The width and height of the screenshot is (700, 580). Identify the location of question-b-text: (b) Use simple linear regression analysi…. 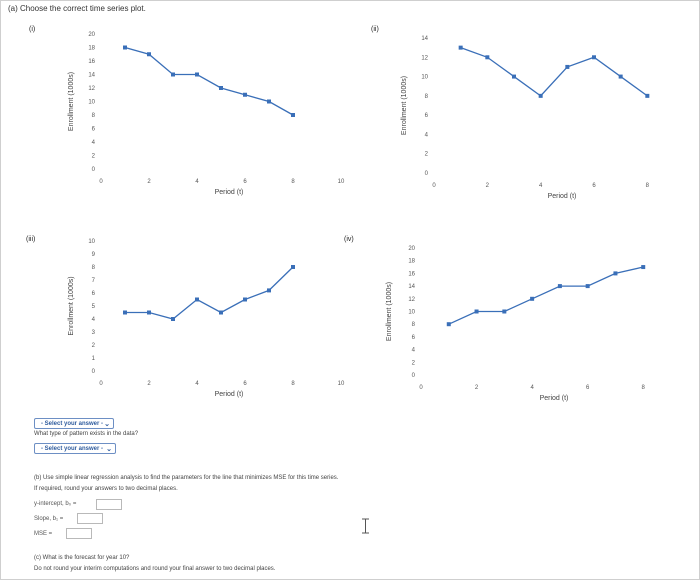
(186, 478).